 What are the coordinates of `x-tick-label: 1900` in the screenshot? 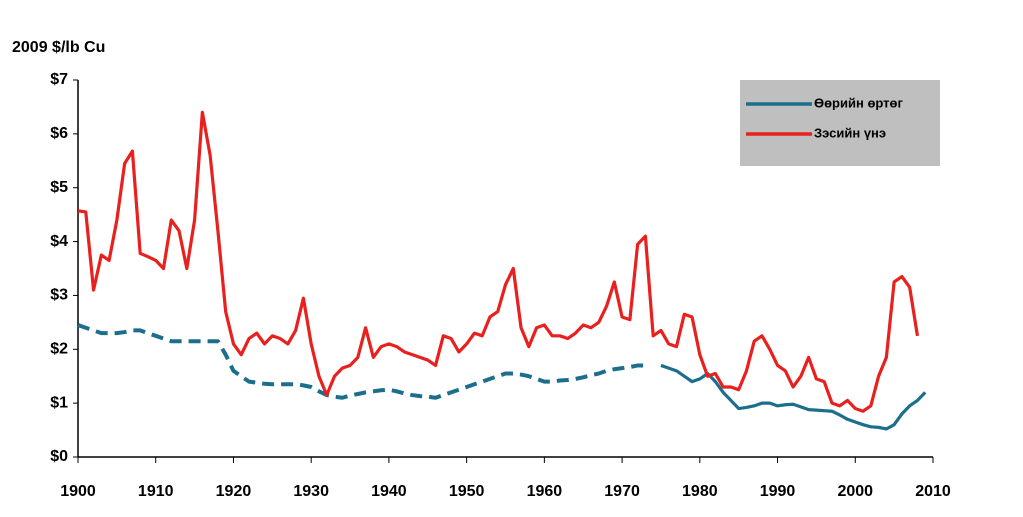 It's located at (78, 491).